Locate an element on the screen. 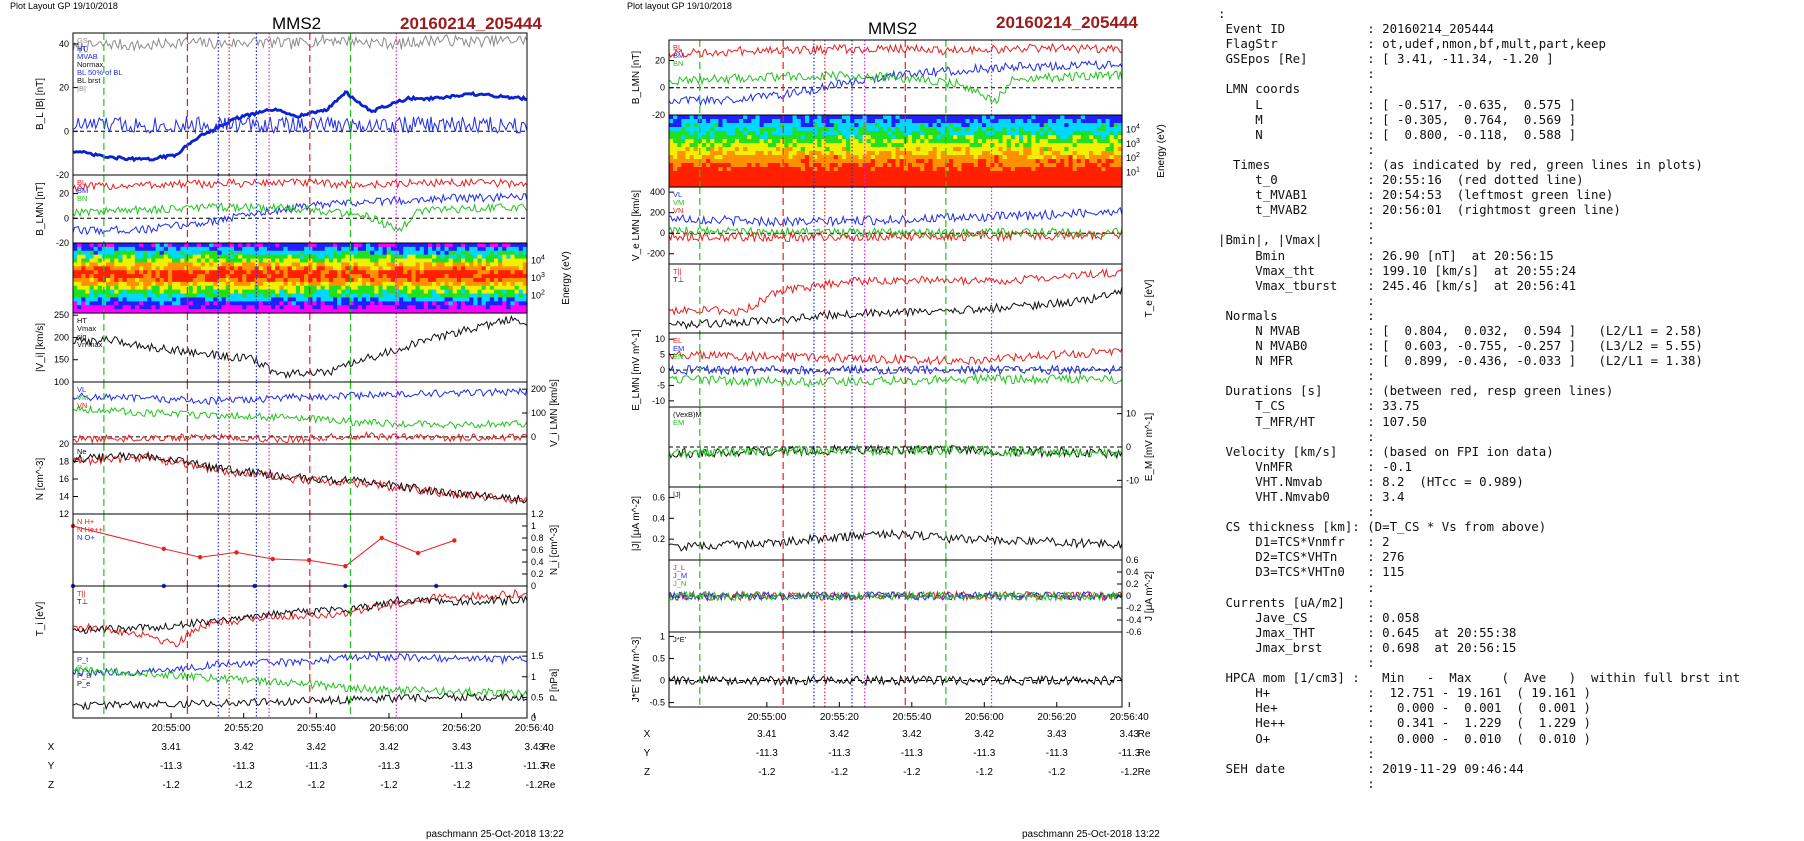  position-value: 3.42 is located at coordinates (985, 734).